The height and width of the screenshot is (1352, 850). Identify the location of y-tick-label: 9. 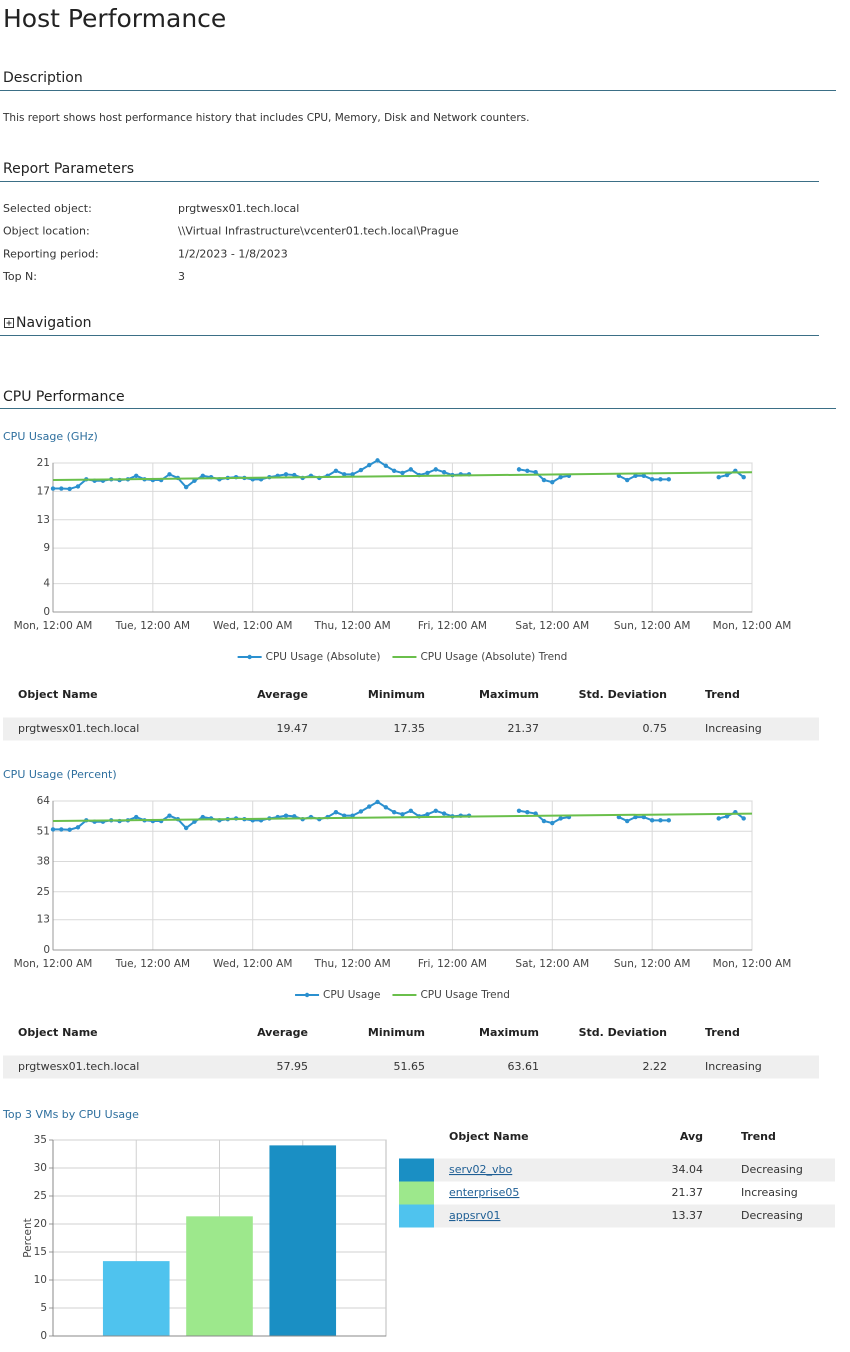
(46, 548).